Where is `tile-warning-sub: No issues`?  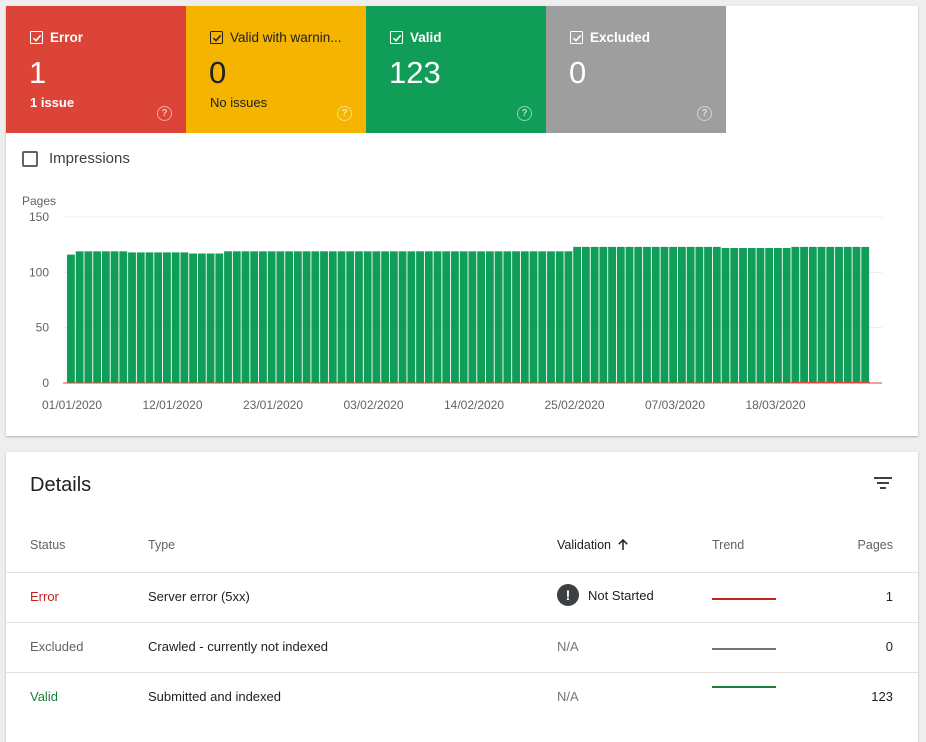
tile-warning-sub: No issues is located at coordinates (239, 102).